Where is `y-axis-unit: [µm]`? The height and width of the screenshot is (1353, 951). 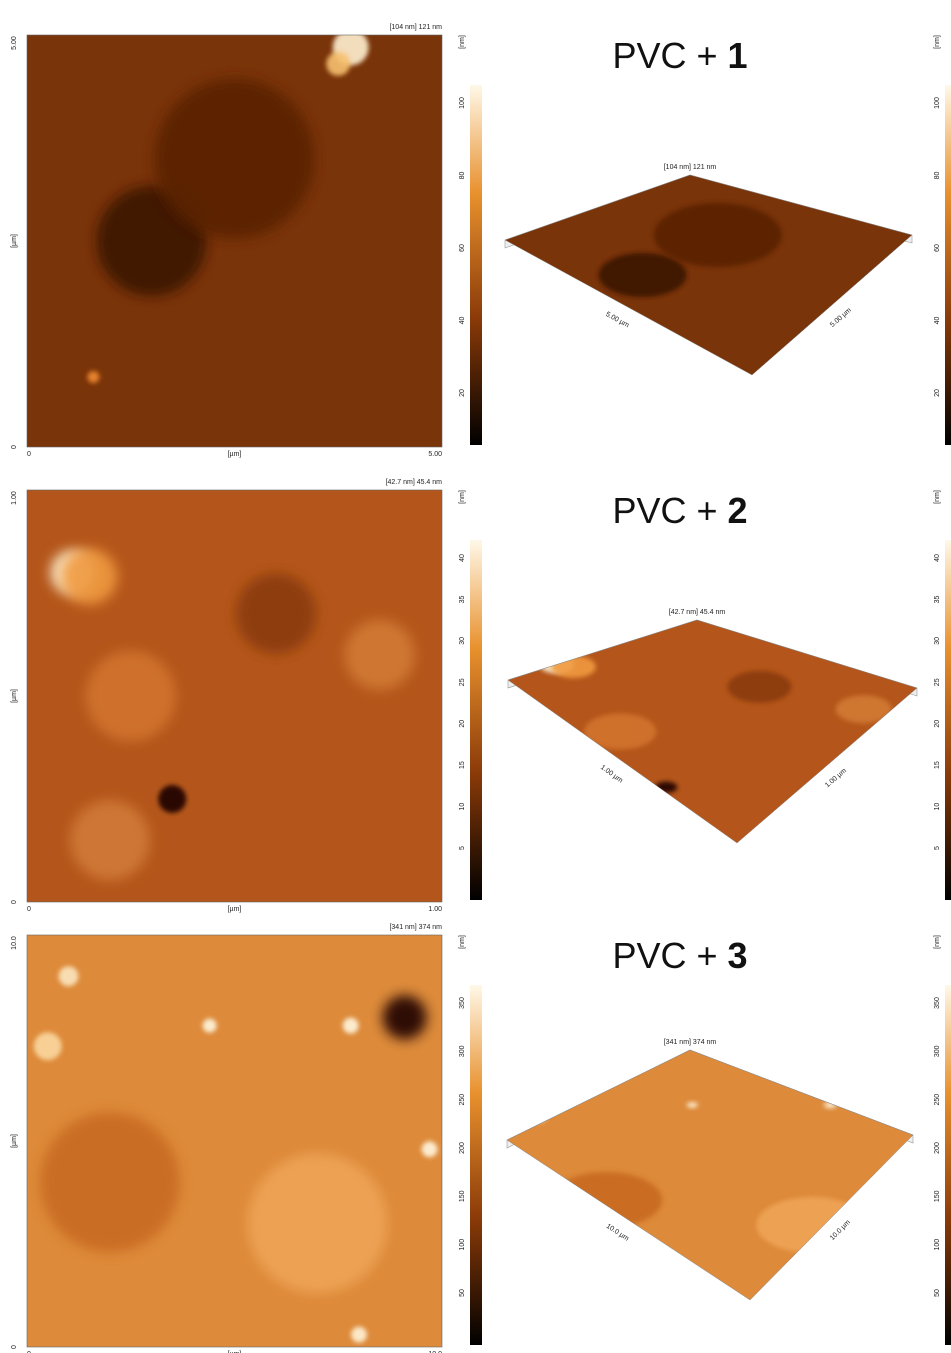 y-axis-unit: [µm] is located at coordinates (14, 696).